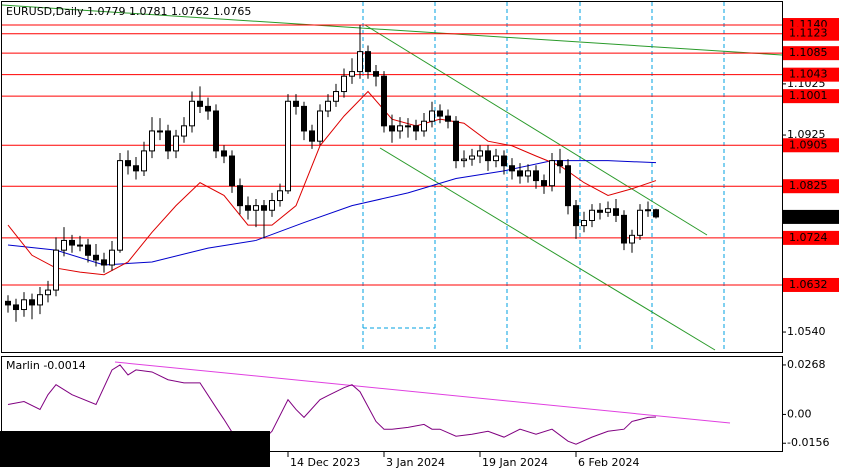  What do you see at coordinates (422, 392) in the screenshot?
I see `oscillator-trend-line` at bounding box center [422, 392].